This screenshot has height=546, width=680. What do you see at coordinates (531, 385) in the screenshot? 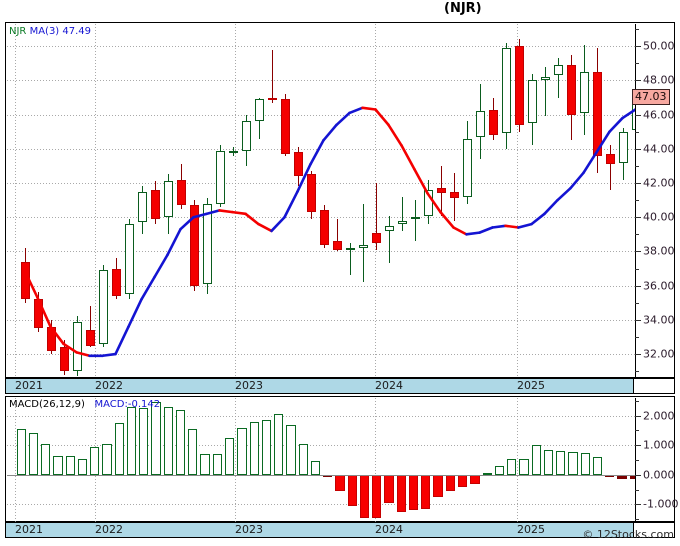
I see `x-axis-year-label: 2025` at bounding box center [531, 385].